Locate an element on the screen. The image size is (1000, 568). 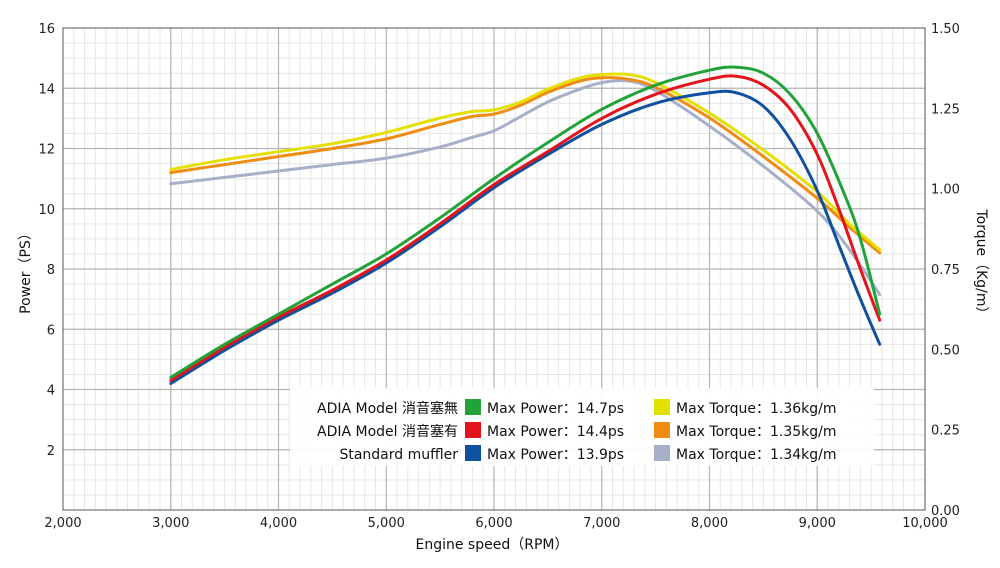
left-axis-title: Power（PS） is located at coordinates (26, 270).